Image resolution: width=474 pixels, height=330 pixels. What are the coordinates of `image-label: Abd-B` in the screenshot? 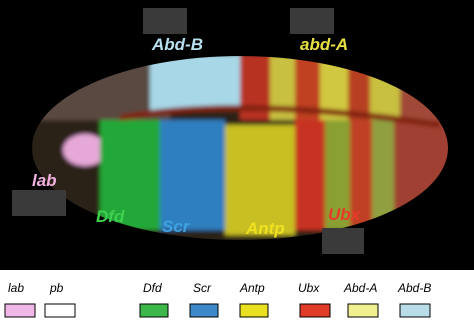 It's located at (177, 44).